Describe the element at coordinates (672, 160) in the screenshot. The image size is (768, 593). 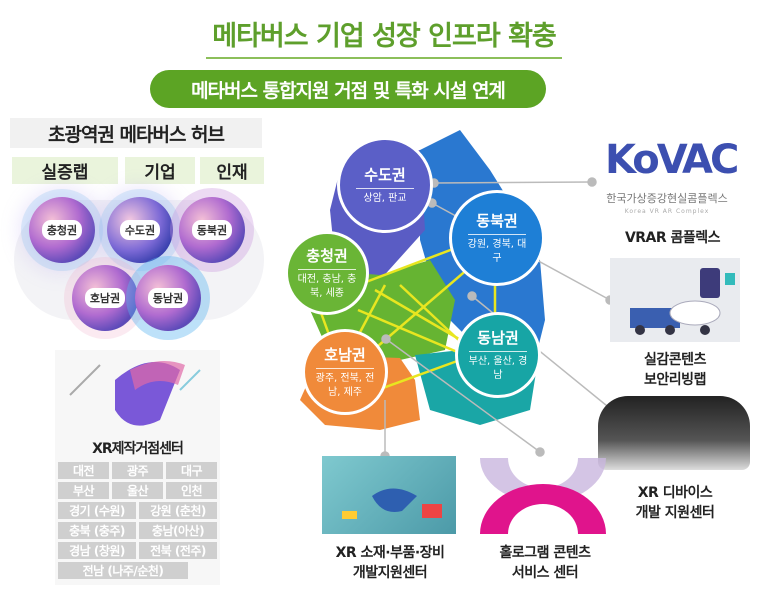
I see `kovac-logo: KoVAC` at that location.